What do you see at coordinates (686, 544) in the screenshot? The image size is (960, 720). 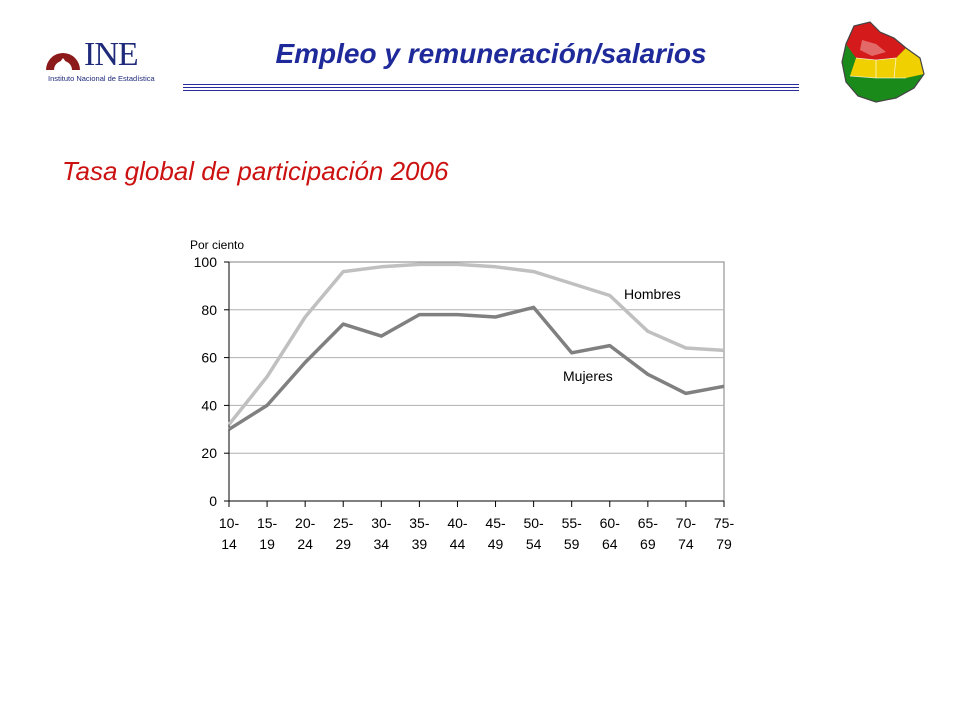 I see `x-tick-label: 74` at bounding box center [686, 544].